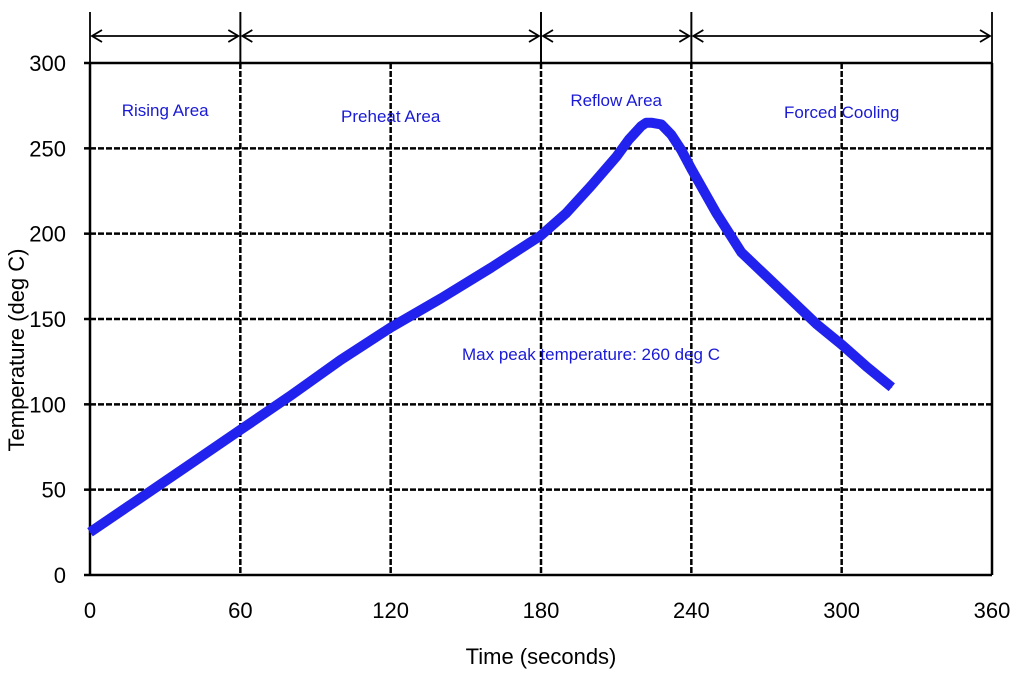  I want to click on y-tick-label: 0, so click(60, 575).